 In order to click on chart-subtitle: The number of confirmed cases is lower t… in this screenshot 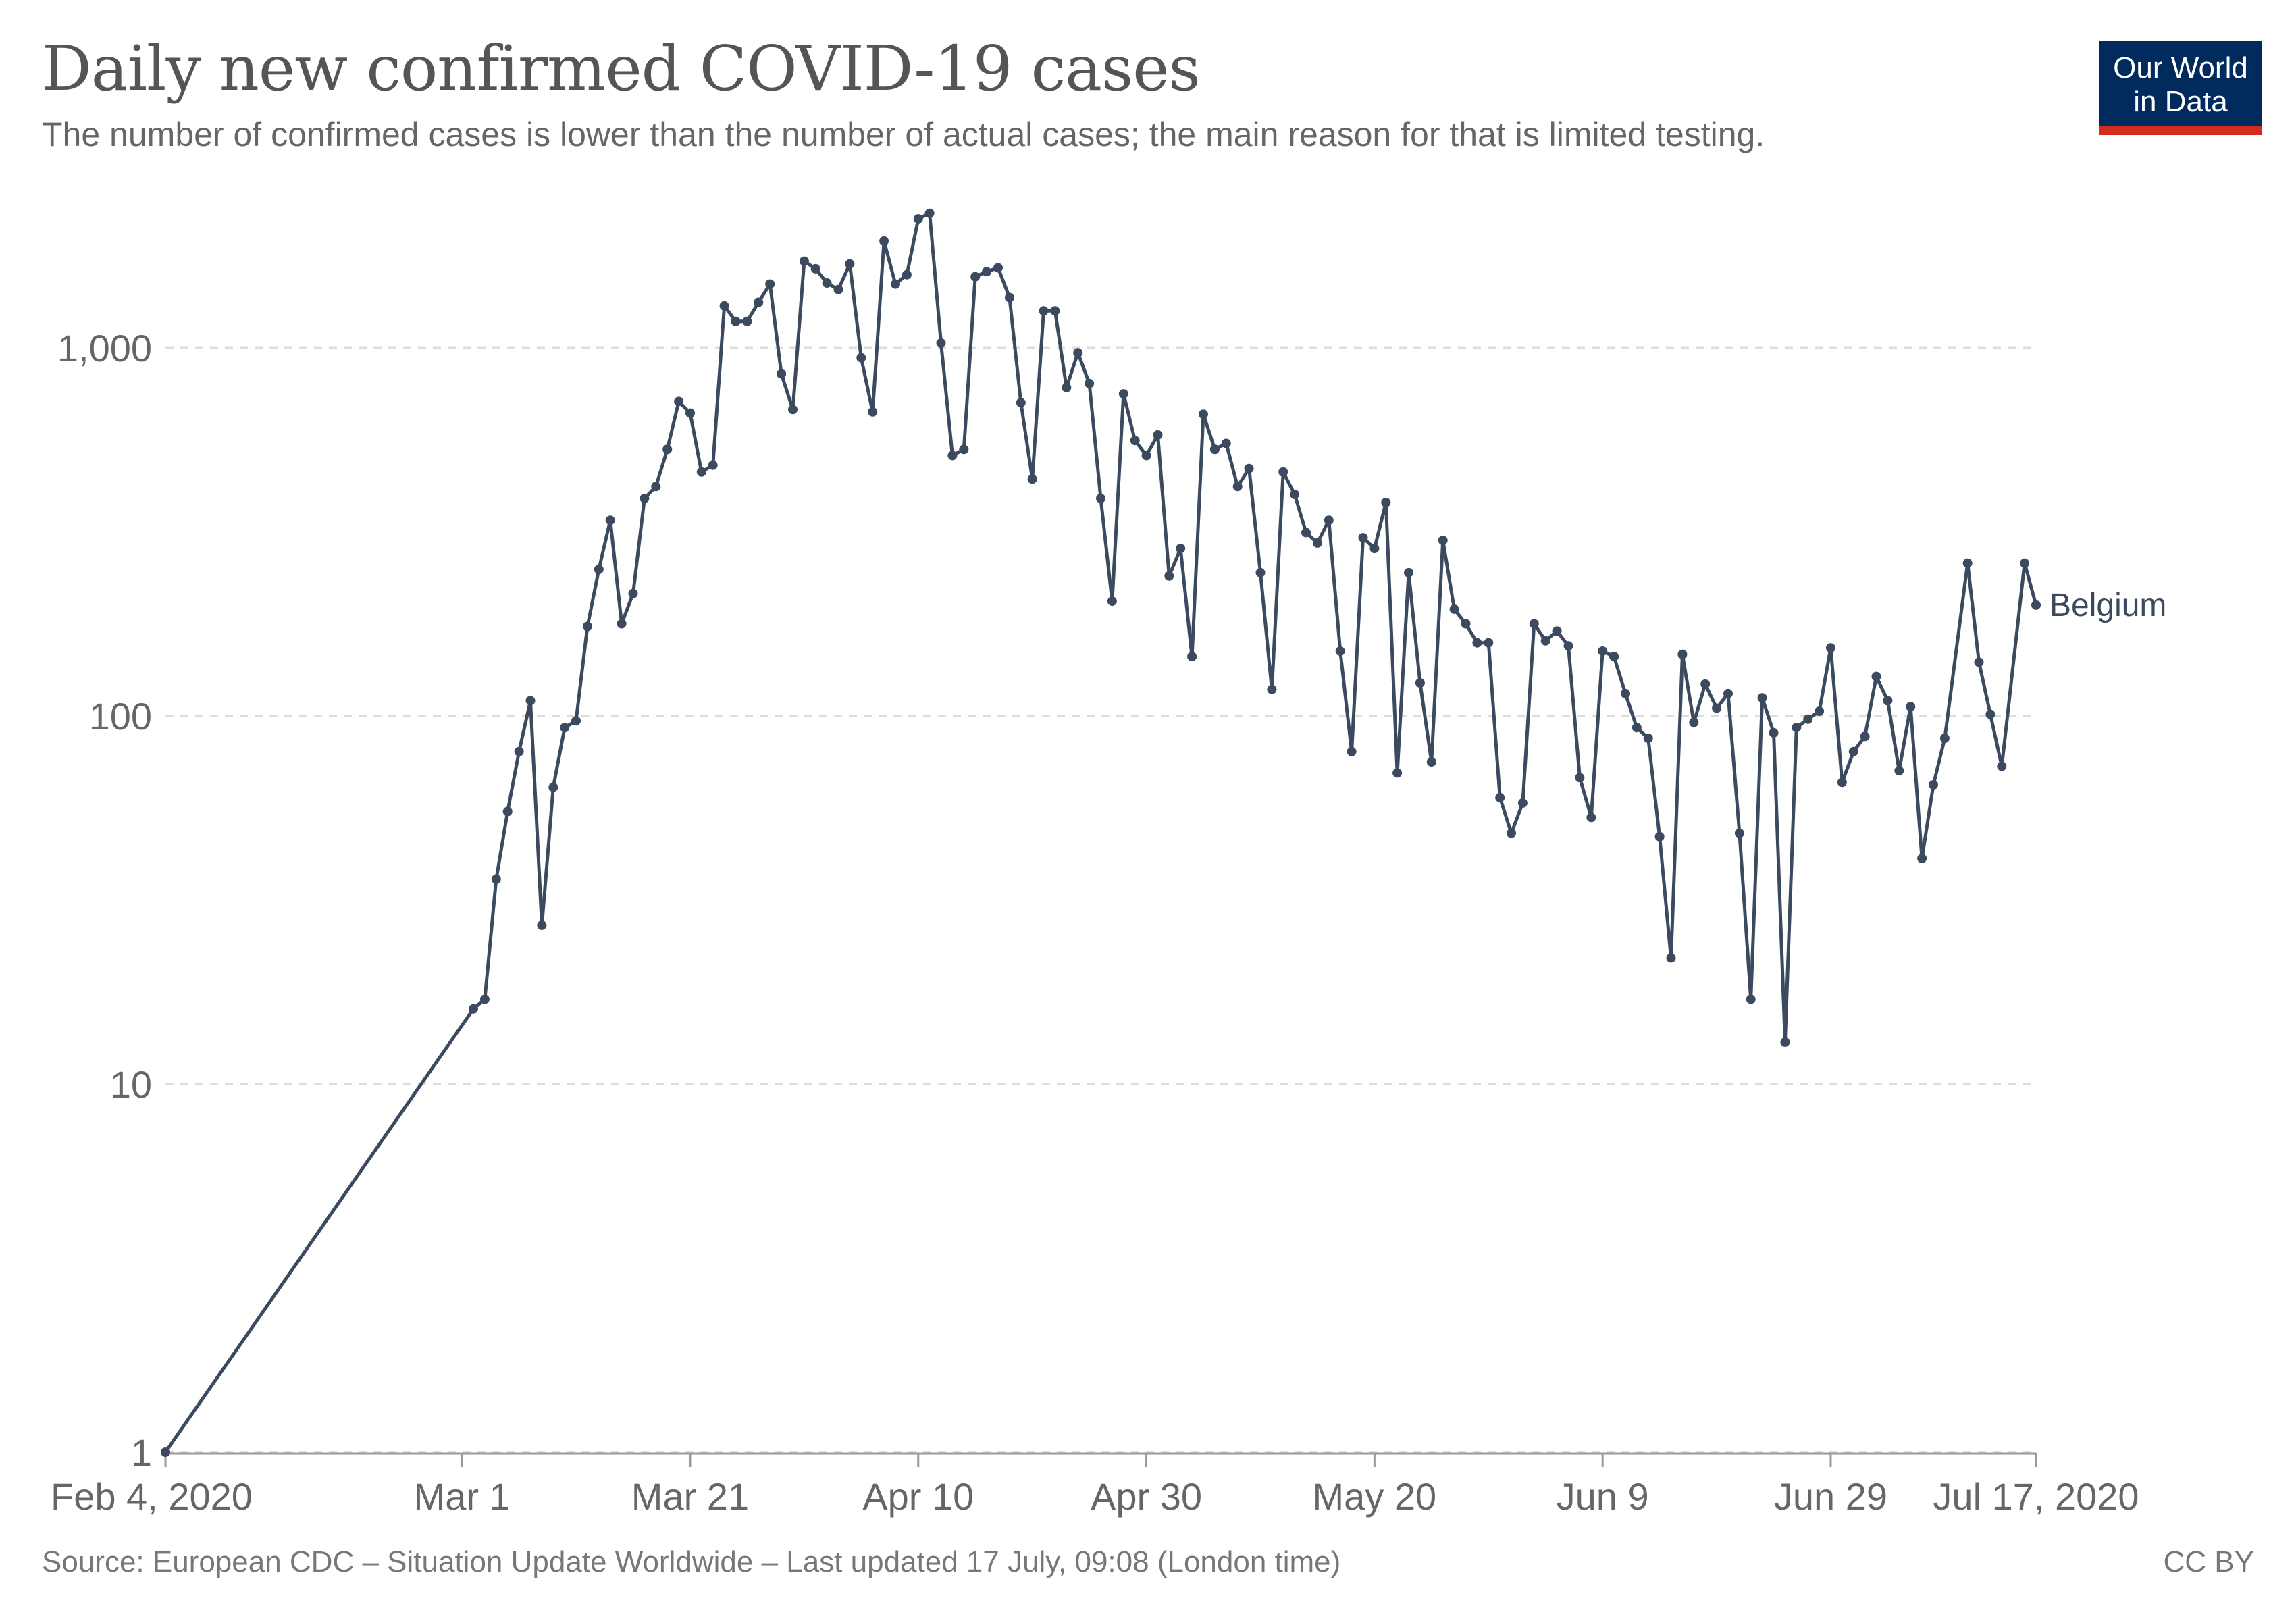, I will do `click(903, 134)`.